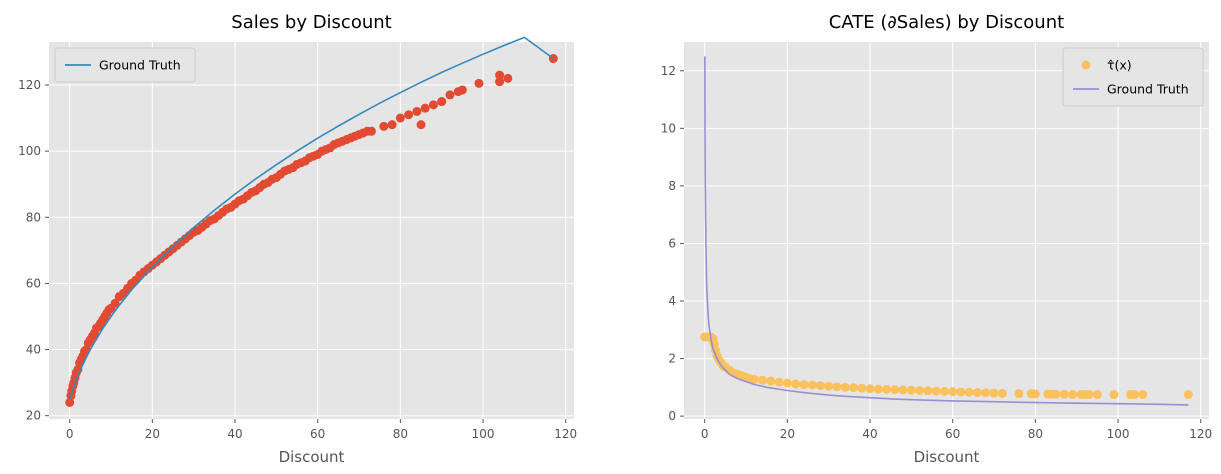 The image size is (1221, 474). Describe the element at coordinates (1086, 65) in the screenshot. I see `legend-marker-swatch` at that location.